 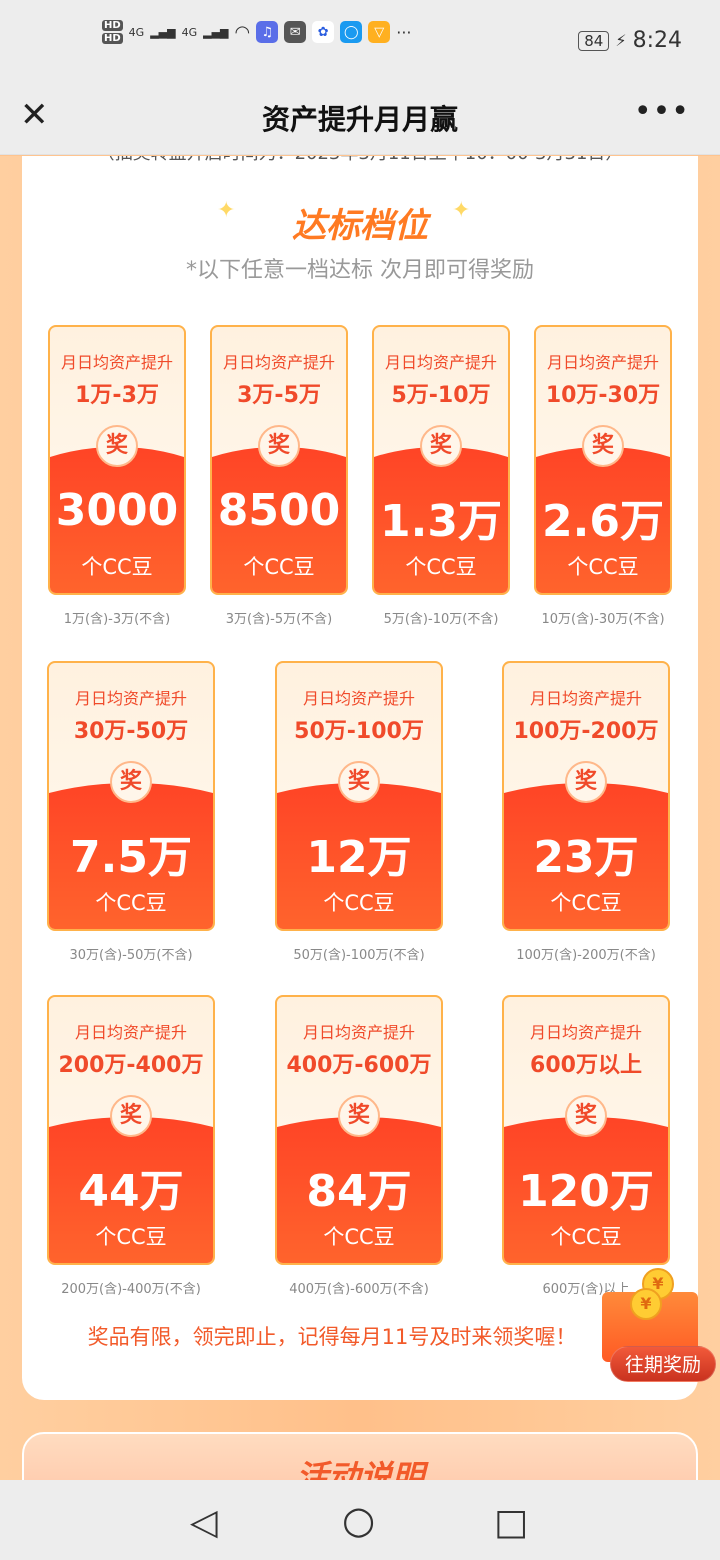 I want to click on charging-icon: ⚡, so click(x=621, y=40).